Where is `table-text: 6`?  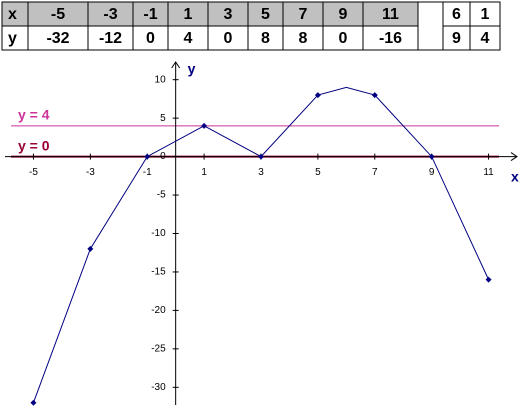
table-text: 6 is located at coordinates (456, 14).